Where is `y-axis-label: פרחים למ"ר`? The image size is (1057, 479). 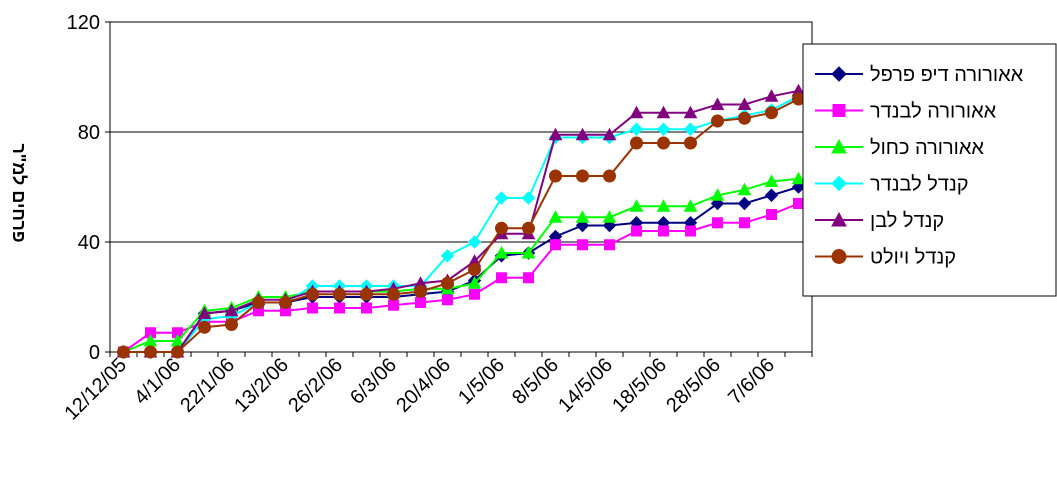 y-axis-label: פרחים למ"ר is located at coordinates (19, 192).